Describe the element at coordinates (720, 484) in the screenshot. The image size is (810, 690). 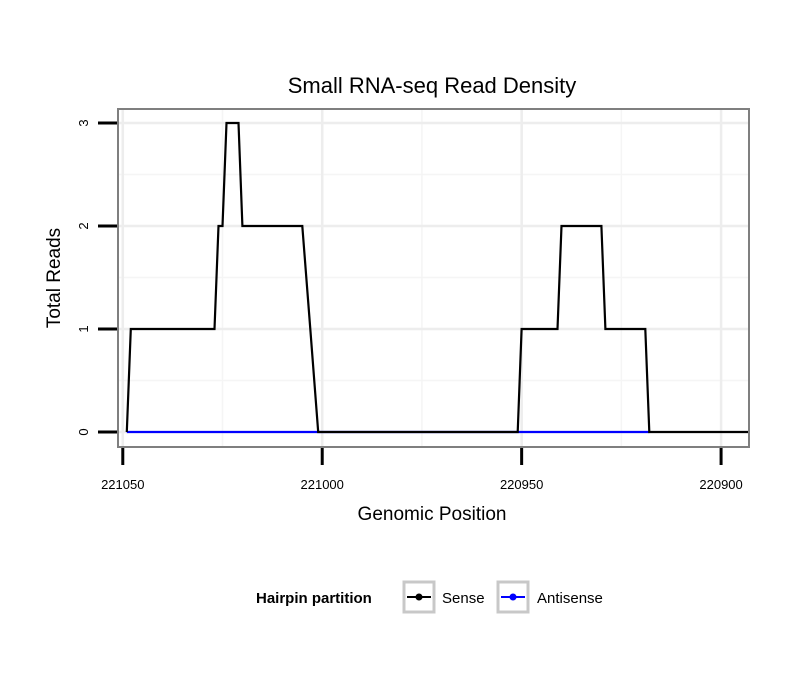
I see `x-tick-label: 220900` at that location.